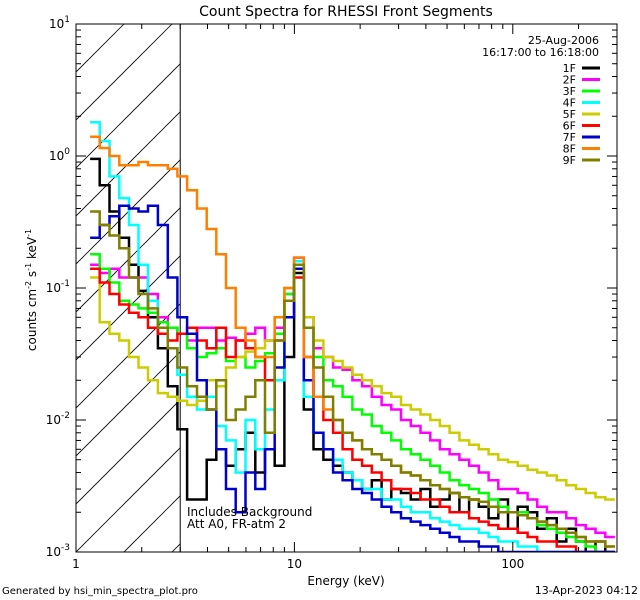  What do you see at coordinates (58, 287) in the screenshot?
I see `y-tick-label: 10⁻¹` at bounding box center [58, 287].